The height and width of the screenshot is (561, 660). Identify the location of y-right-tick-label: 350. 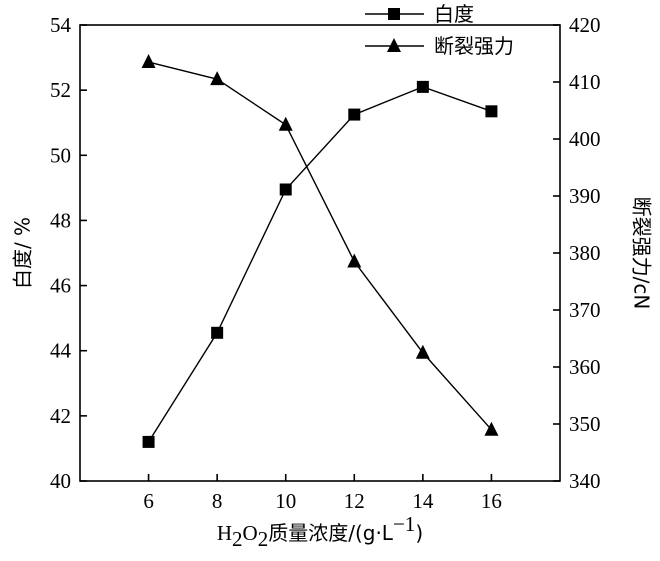
(585, 424).